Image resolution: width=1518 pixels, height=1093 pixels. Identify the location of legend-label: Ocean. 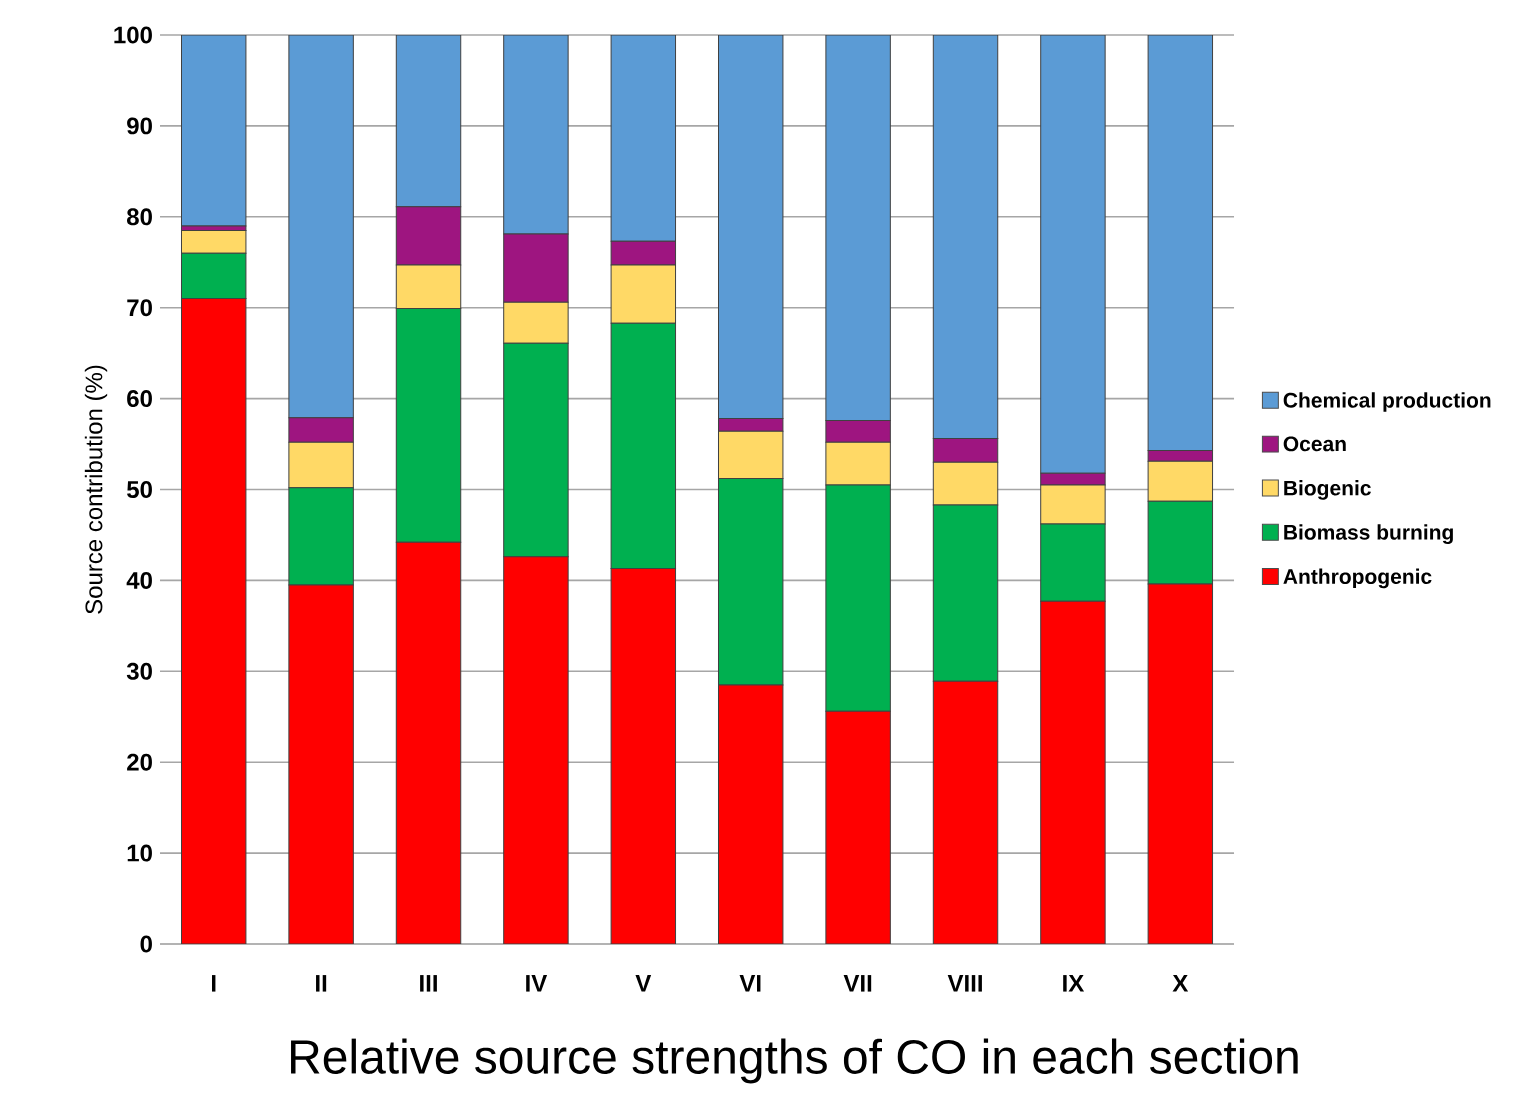
(1314, 444).